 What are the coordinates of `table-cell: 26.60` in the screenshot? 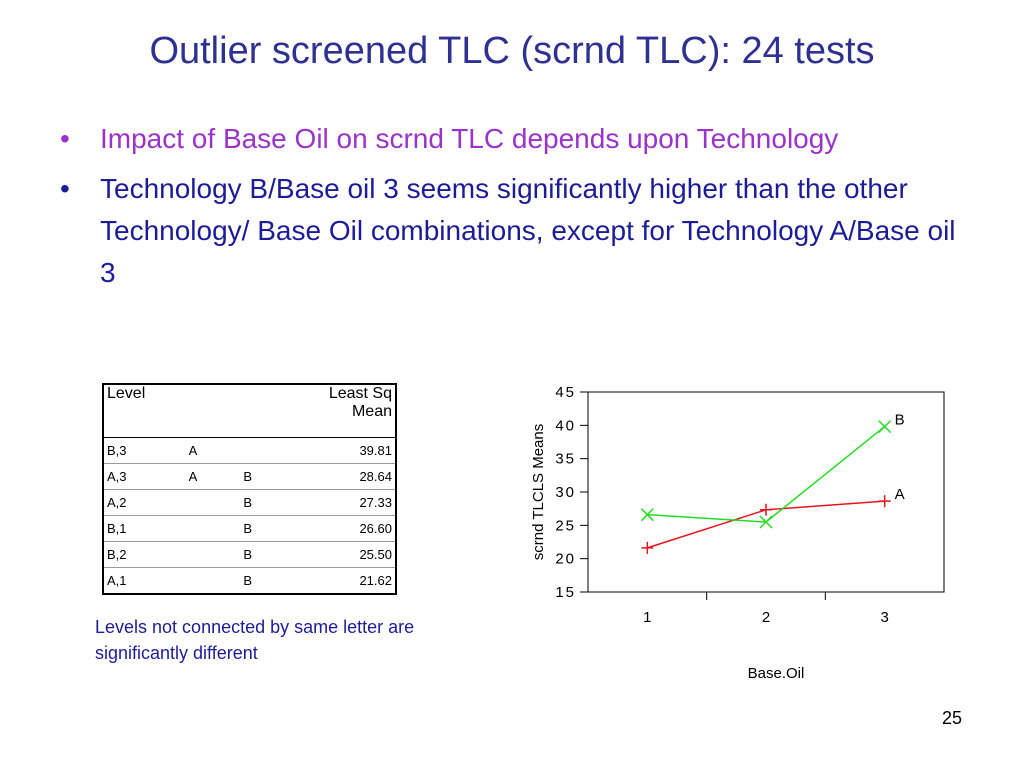 It's located at (349, 528).